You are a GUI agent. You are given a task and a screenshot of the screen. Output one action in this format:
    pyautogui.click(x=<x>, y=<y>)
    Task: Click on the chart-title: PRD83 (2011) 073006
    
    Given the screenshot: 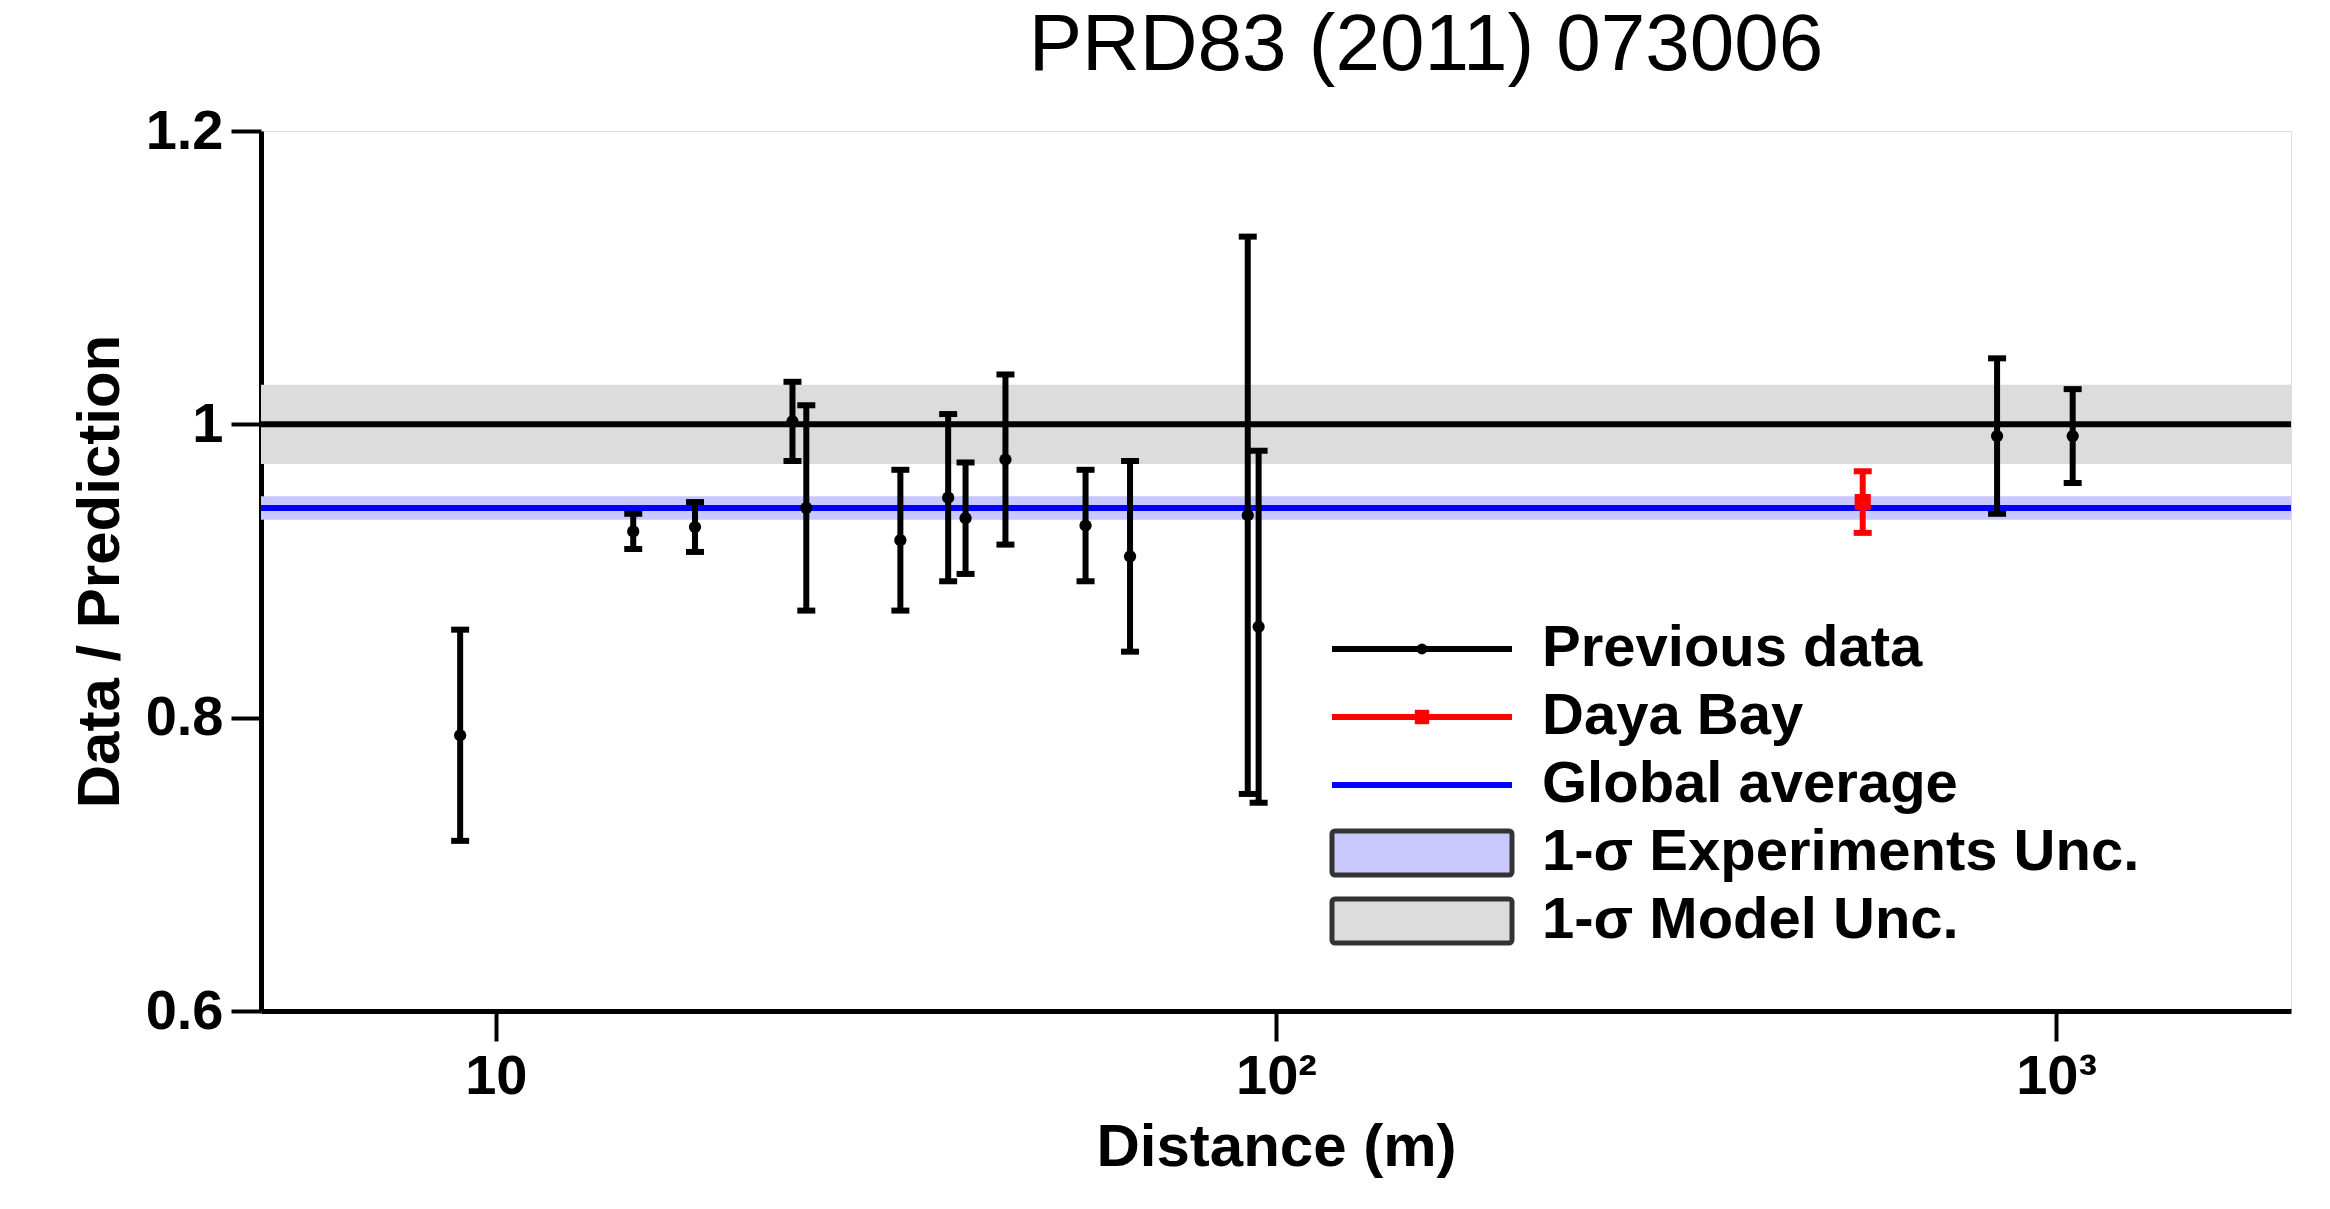 What is the action you would take?
    pyautogui.click(x=1426, y=43)
    